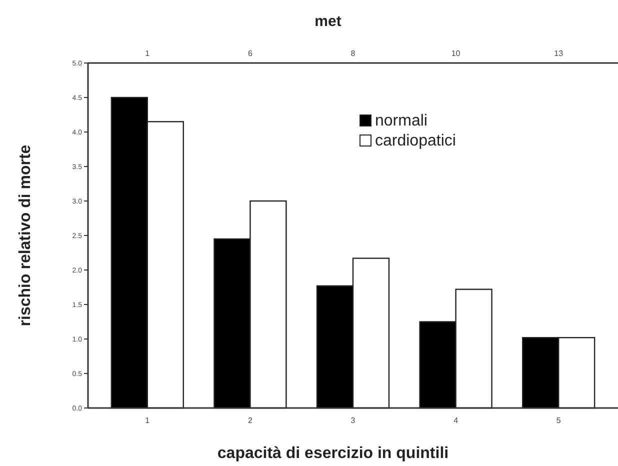  I want to click on text: 1, so click(147, 53).